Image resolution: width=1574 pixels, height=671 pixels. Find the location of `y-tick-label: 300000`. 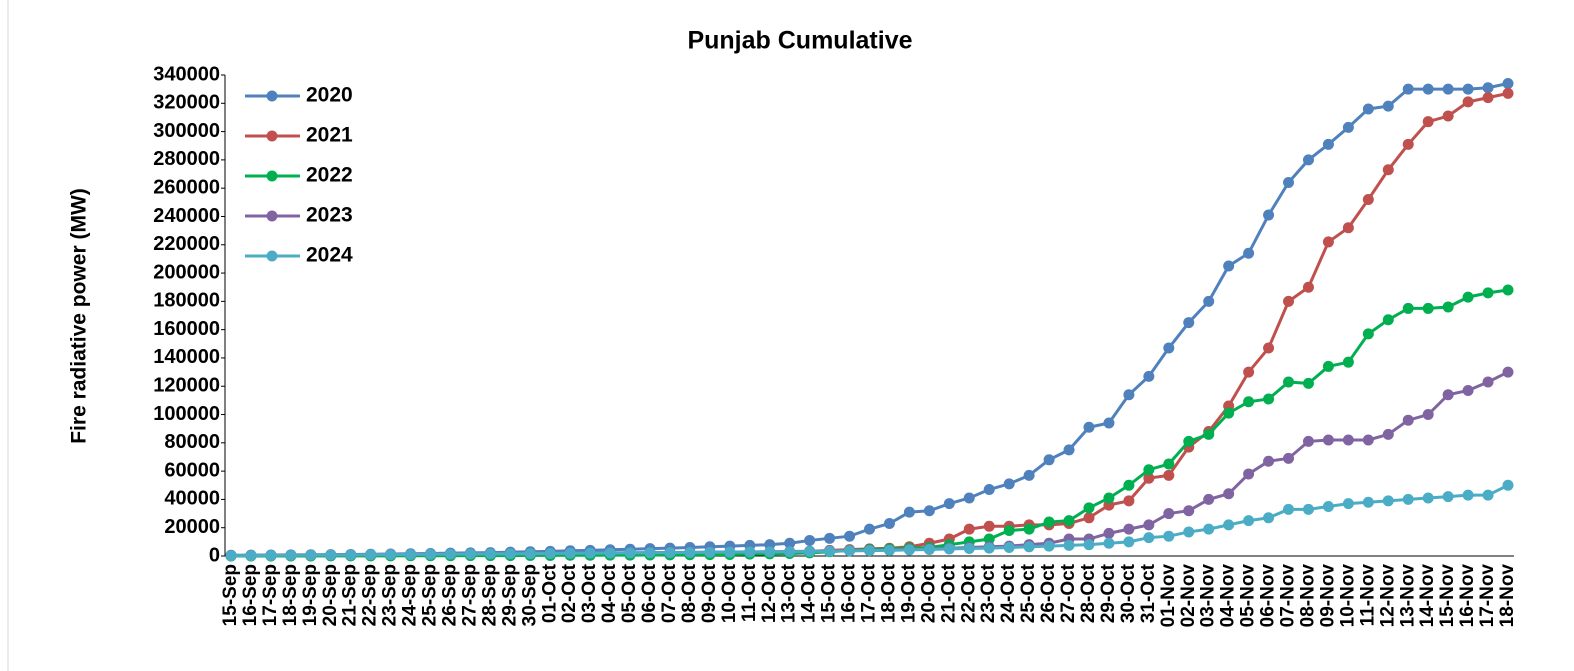

y-tick-label: 300000 is located at coordinates (186, 131).